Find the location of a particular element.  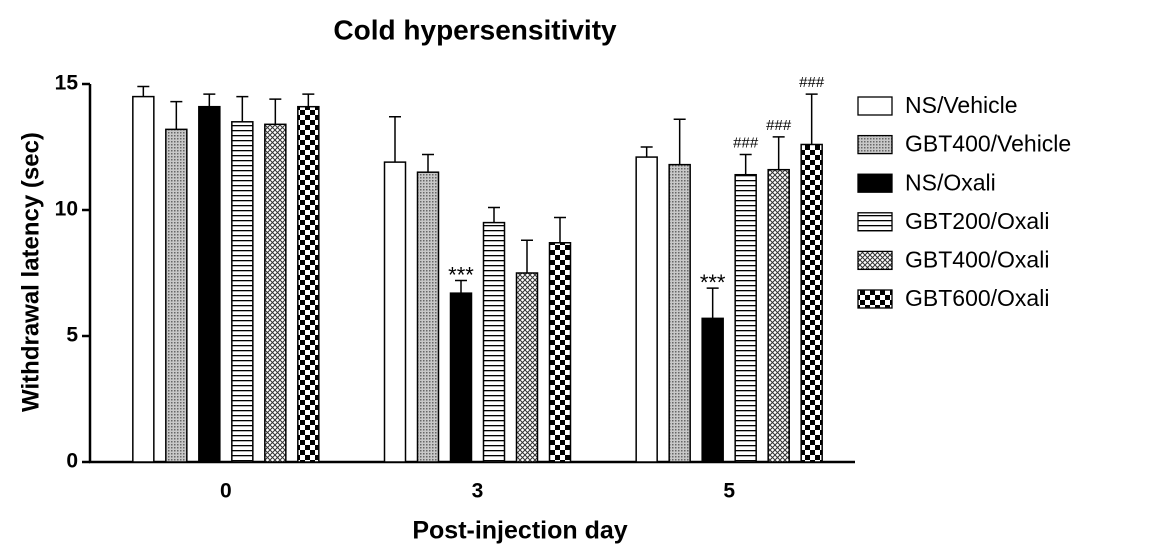

y-tick-label: 5 is located at coordinates (72, 335).